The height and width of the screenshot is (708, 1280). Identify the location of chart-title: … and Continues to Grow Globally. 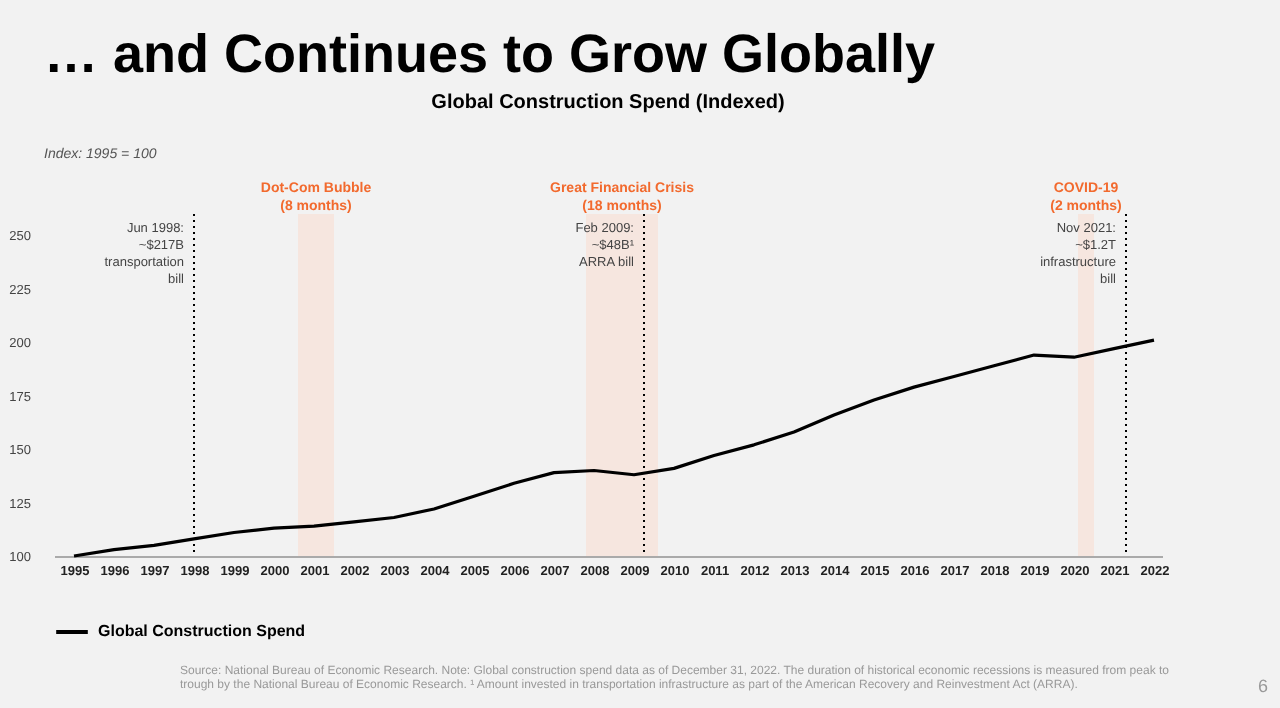
(490, 55).